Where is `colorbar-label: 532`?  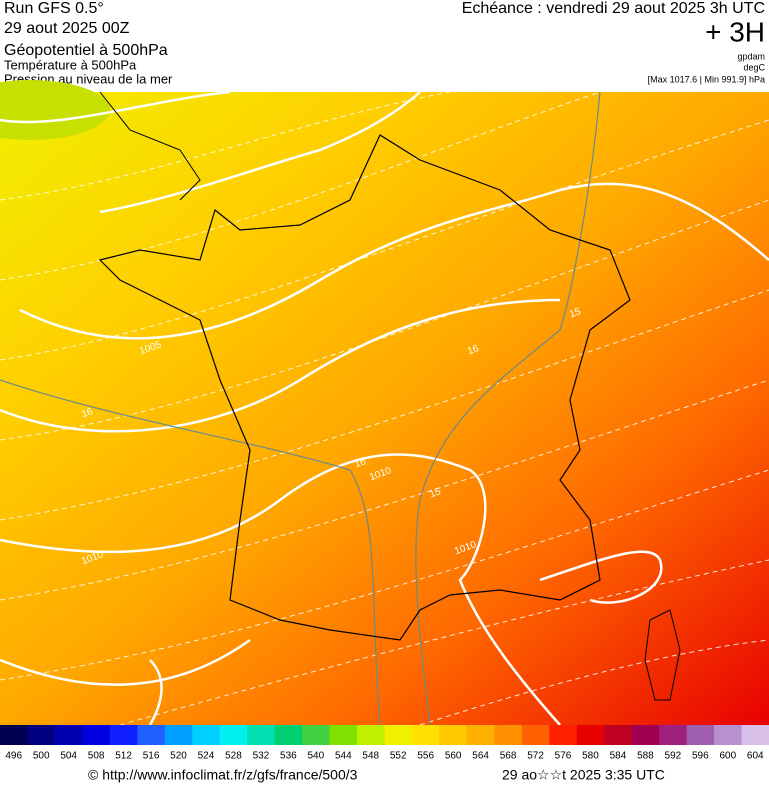 colorbar-label: 532 is located at coordinates (261, 756).